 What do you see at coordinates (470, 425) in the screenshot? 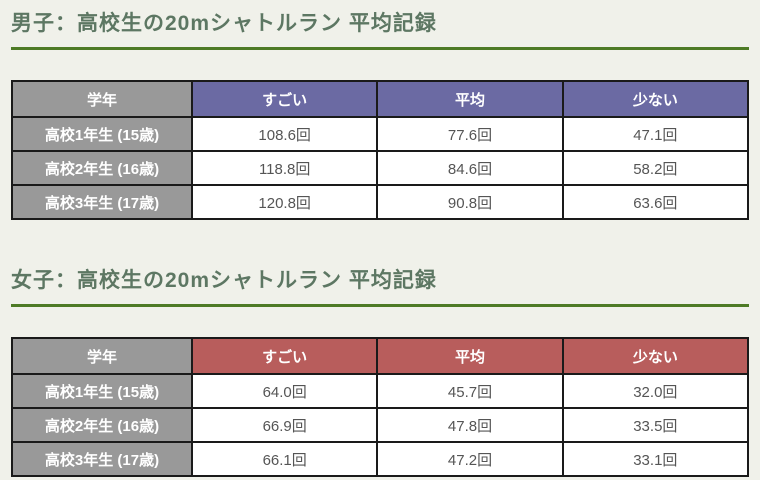
I see `value-cell: 47.8回` at bounding box center [470, 425].